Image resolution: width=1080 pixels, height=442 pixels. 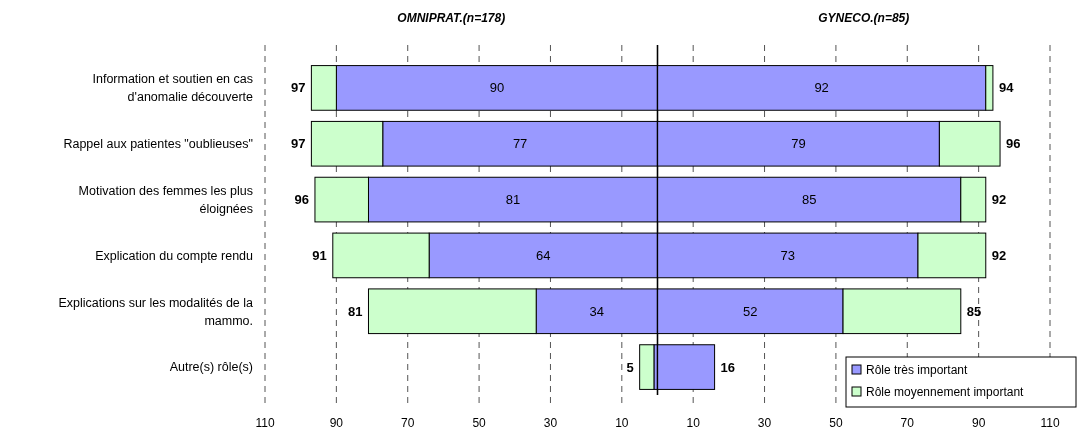 What do you see at coordinates (319, 255) in the screenshot?
I see `annotation: 91` at bounding box center [319, 255].